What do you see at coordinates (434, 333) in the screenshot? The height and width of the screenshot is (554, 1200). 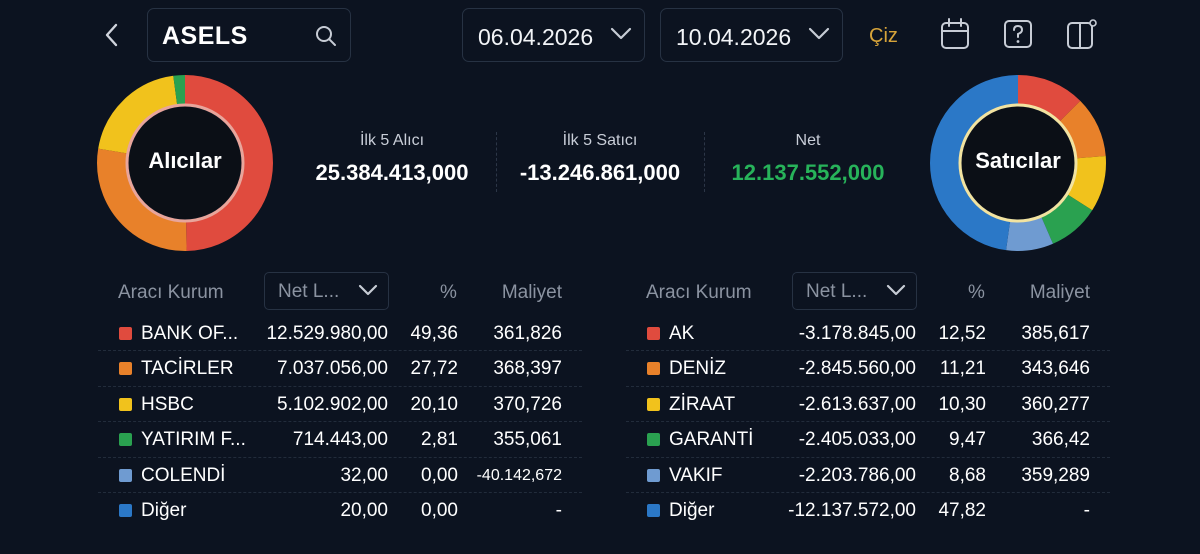 I see `percent: 49,36` at bounding box center [434, 333].